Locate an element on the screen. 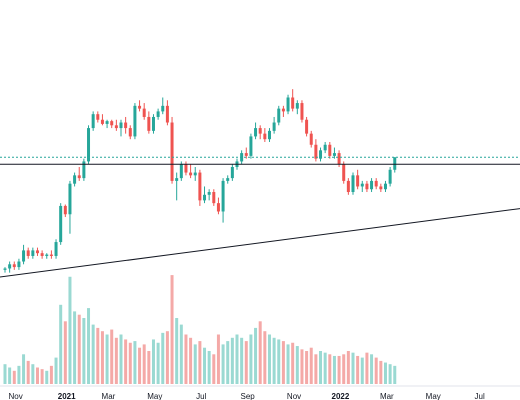 This screenshot has width=520, height=400. x-tick-label: Mar is located at coordinates (109, 396).